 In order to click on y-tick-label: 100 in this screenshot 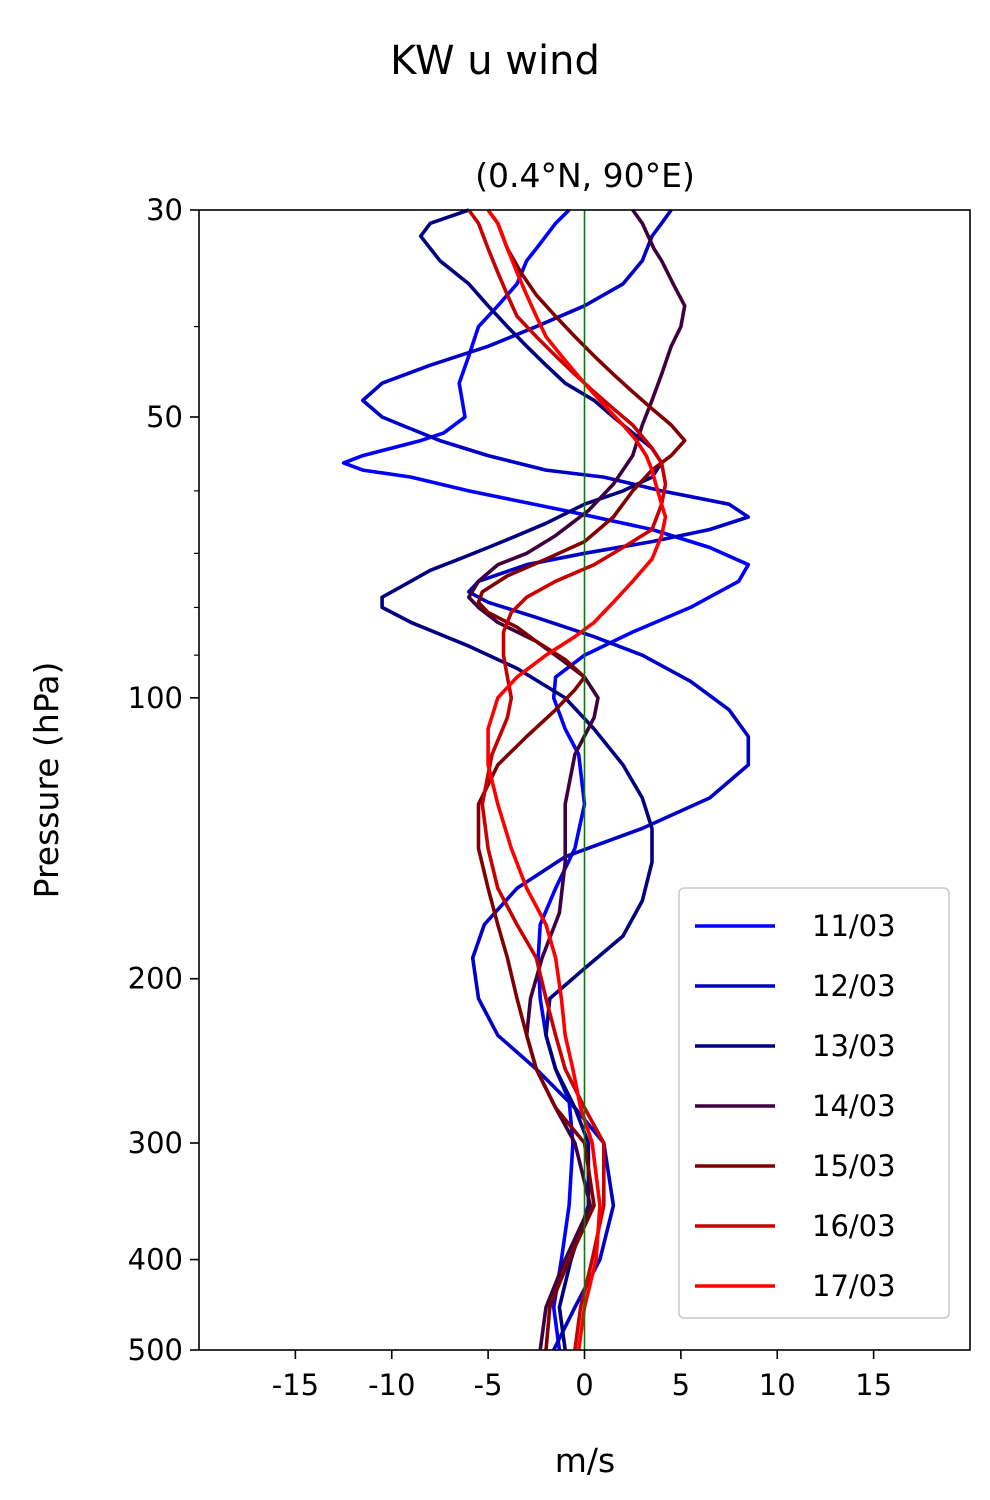, I will do `click(155, 698)`.